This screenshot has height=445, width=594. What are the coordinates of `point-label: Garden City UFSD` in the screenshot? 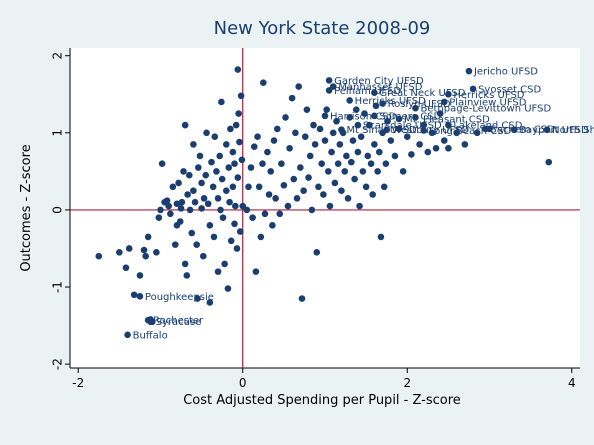 It's located at (379, 81).